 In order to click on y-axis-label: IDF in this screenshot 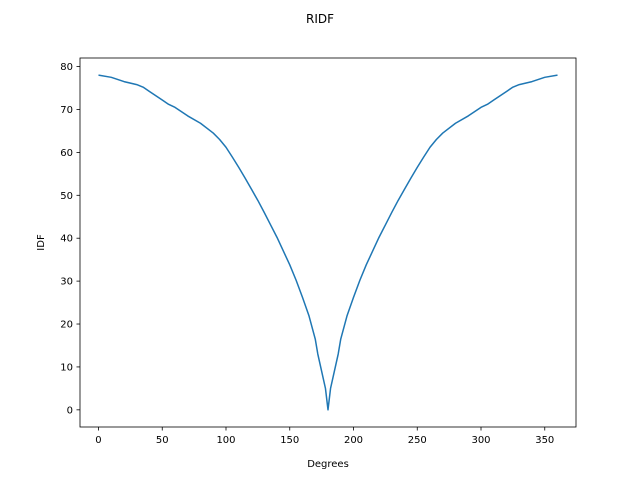, I will do `click(41, 242)`.